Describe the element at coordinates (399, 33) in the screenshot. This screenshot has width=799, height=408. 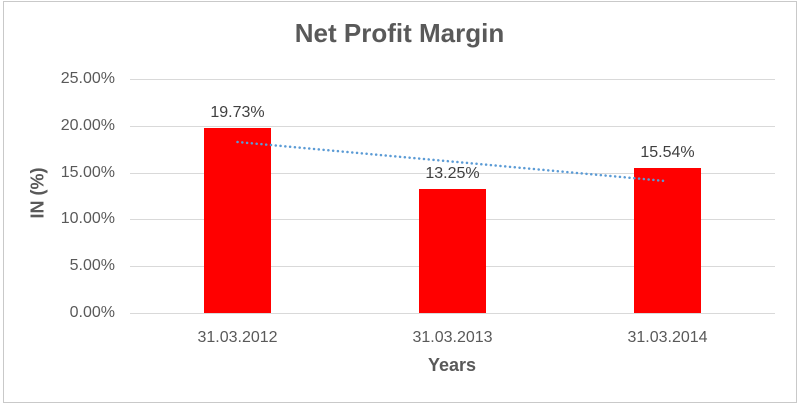
I see `chart-title: Net Profit Margin` at that location.